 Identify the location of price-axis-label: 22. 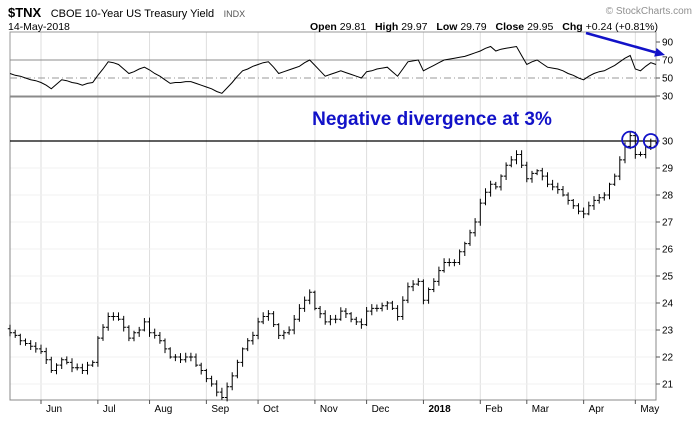
(668, 358).